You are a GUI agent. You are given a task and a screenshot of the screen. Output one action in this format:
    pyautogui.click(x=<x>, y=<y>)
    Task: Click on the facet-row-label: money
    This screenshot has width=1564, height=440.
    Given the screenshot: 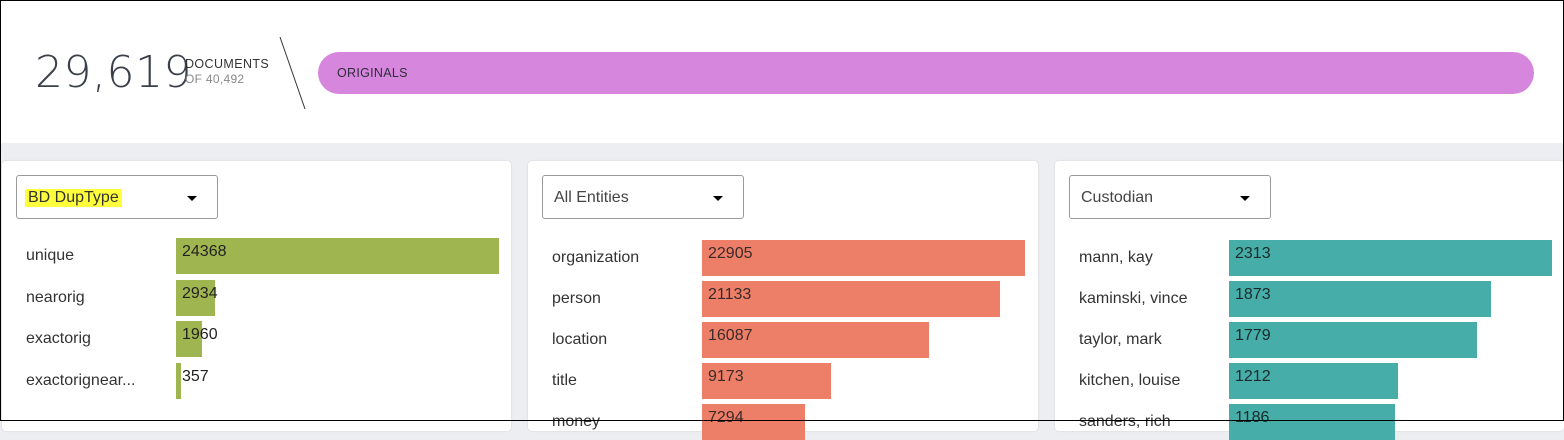 What is the action you would take?
    pyautogui.click(x=576, y=421)
    